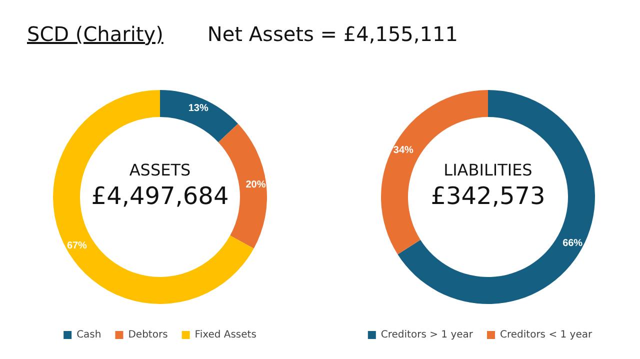  I want to click on text: ASSETS, so click(160, 170).